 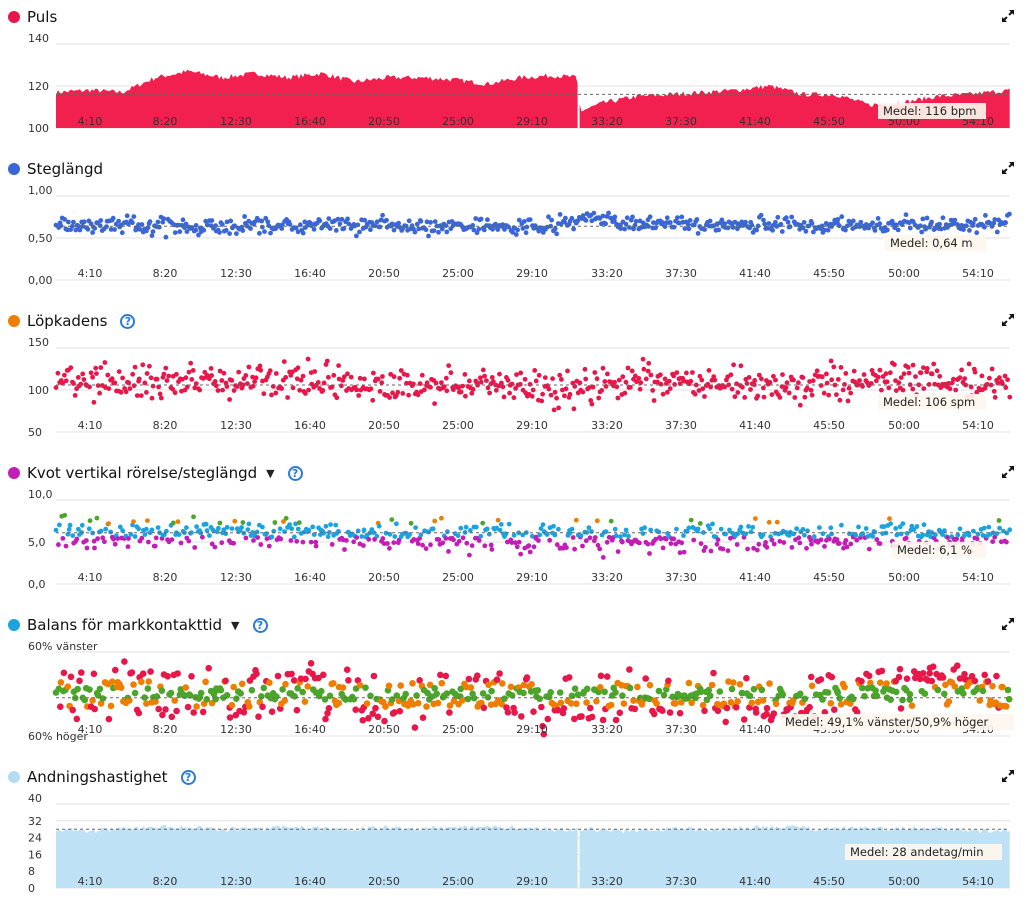 I want to click on y-tick-label: 0, so click(x=31, y=888).